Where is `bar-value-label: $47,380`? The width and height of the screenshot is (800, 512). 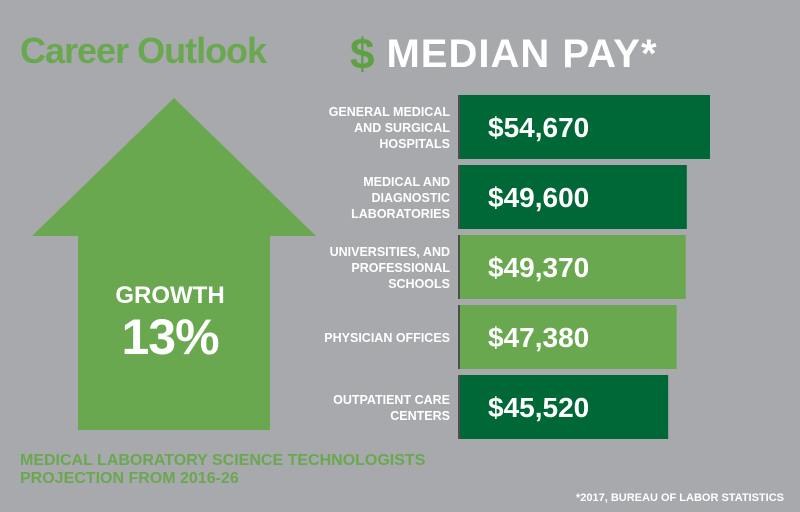 bar-value-label: $47,380 is located at coordinates (538, 337).